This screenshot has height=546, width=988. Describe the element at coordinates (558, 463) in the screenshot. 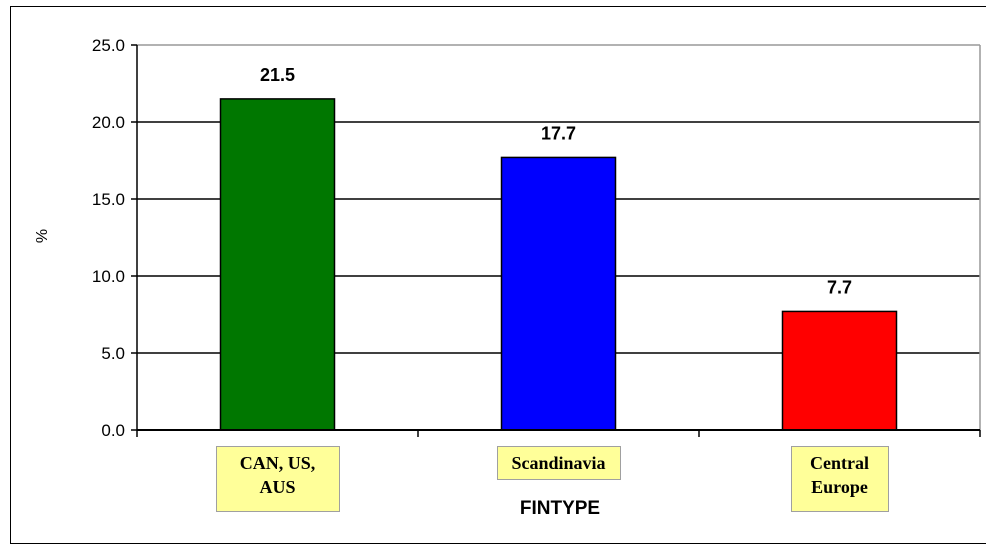

I see `x-category-label: Scandinavia` at that location.